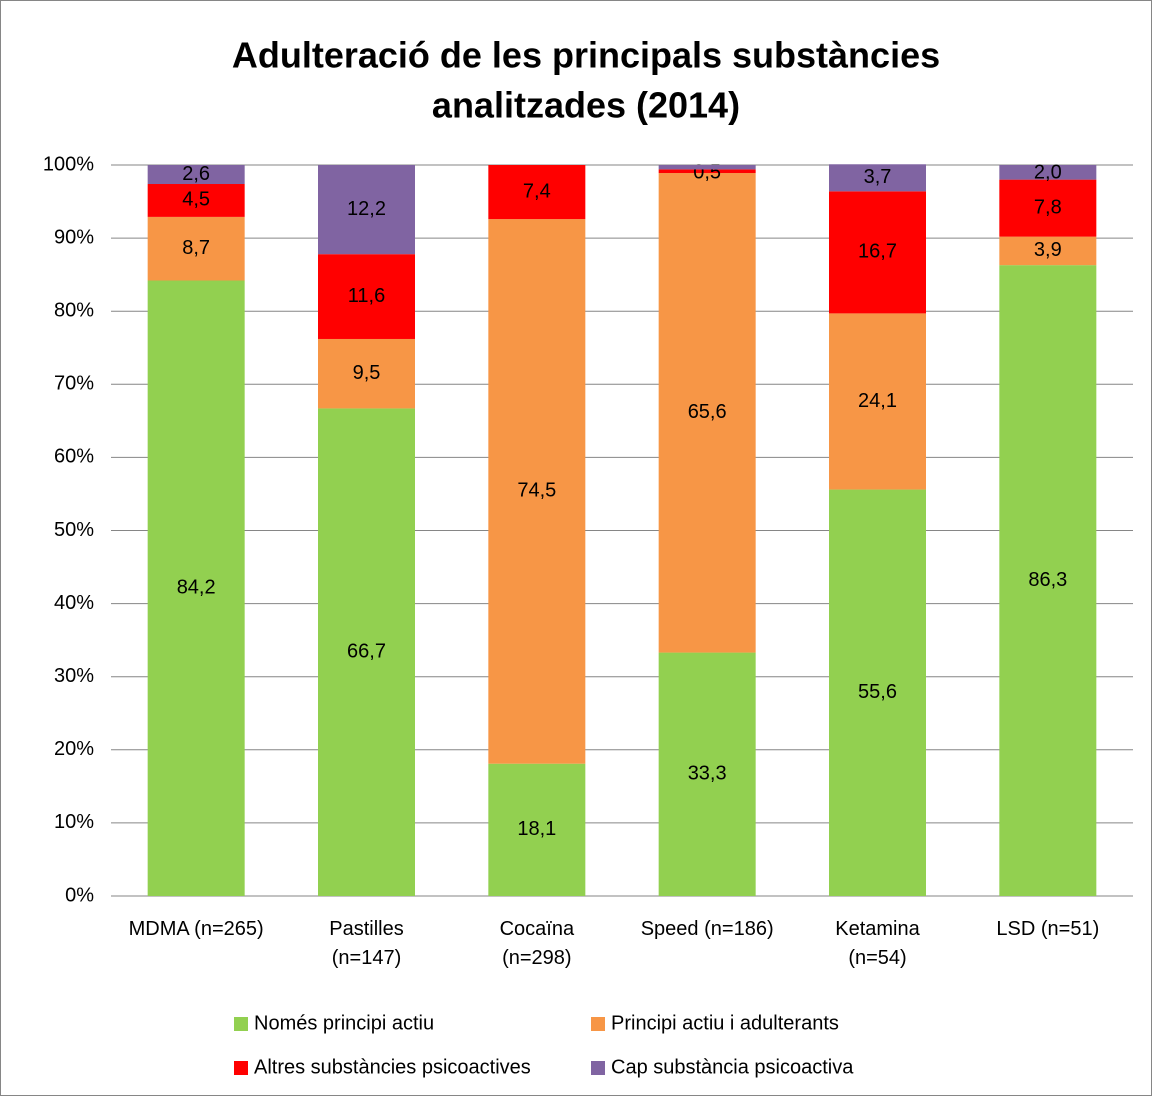  I want to click on x-tick-label-line: LSD (n=51), so click(1047, 929).